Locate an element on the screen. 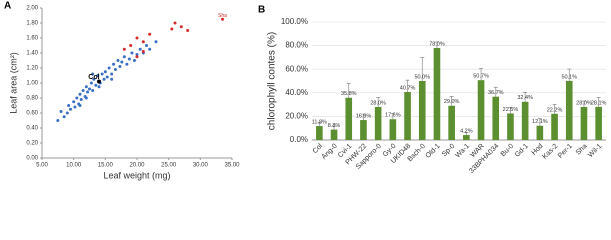  y-tick-label: 1.80 is located at coordinates (32, 24).